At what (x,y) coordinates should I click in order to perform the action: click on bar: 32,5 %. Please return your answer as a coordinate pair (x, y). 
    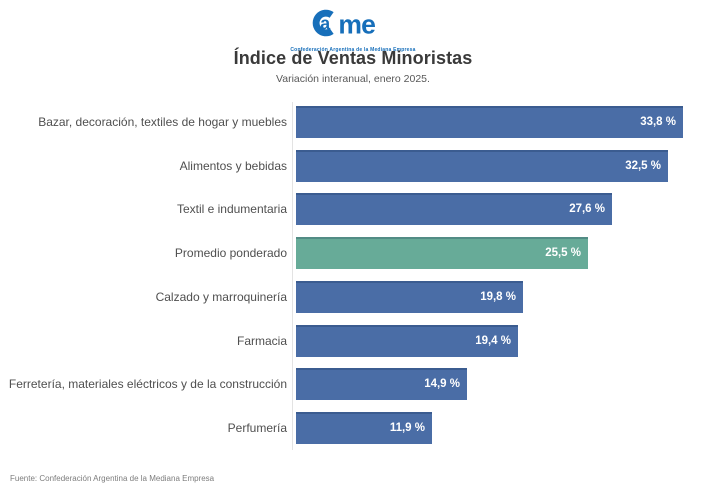
    Looking at the image, I should click on (482, 166).